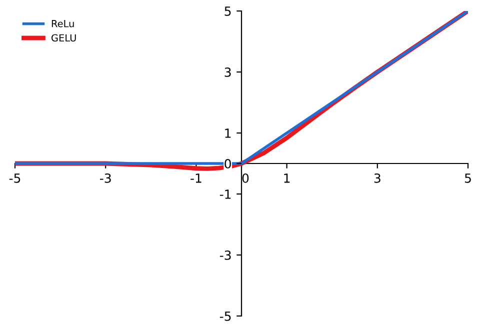 Image resolution: width=480 pixels, height=327 pixels. Describe the element at coordinates (377, 178) in the screenshot. I see `x-tick-label: 3` at that location.